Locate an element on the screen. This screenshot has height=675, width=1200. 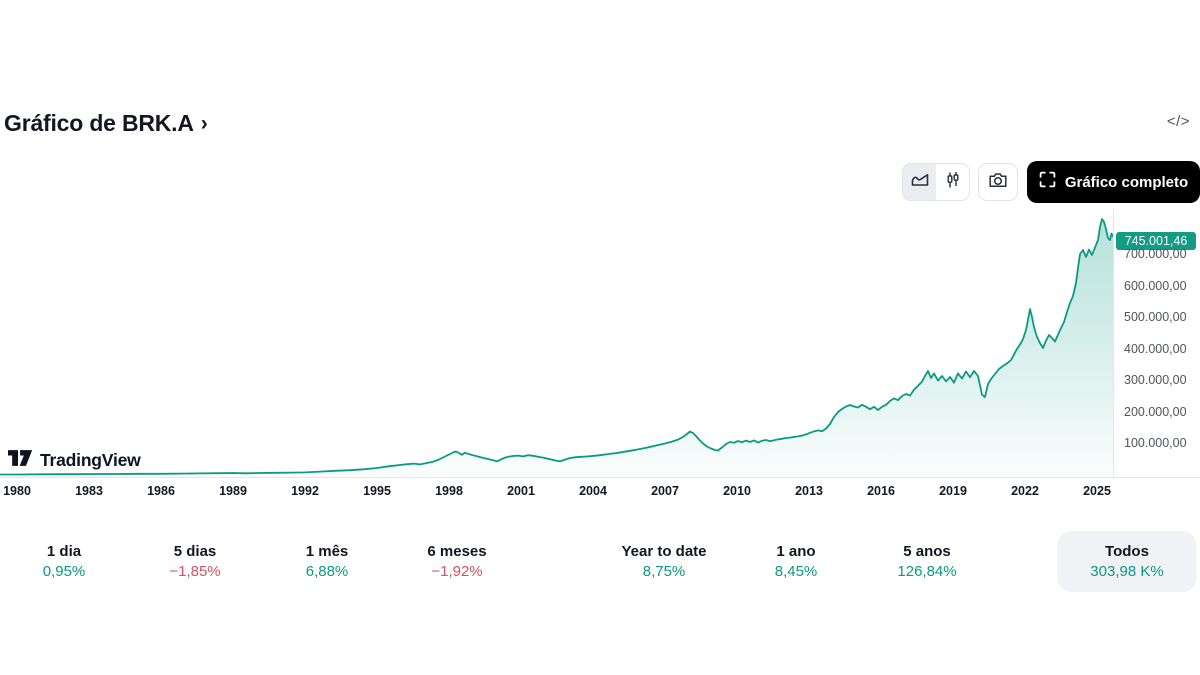
time-axis-label-2007: 2007 is located at coordinates (665, 491).